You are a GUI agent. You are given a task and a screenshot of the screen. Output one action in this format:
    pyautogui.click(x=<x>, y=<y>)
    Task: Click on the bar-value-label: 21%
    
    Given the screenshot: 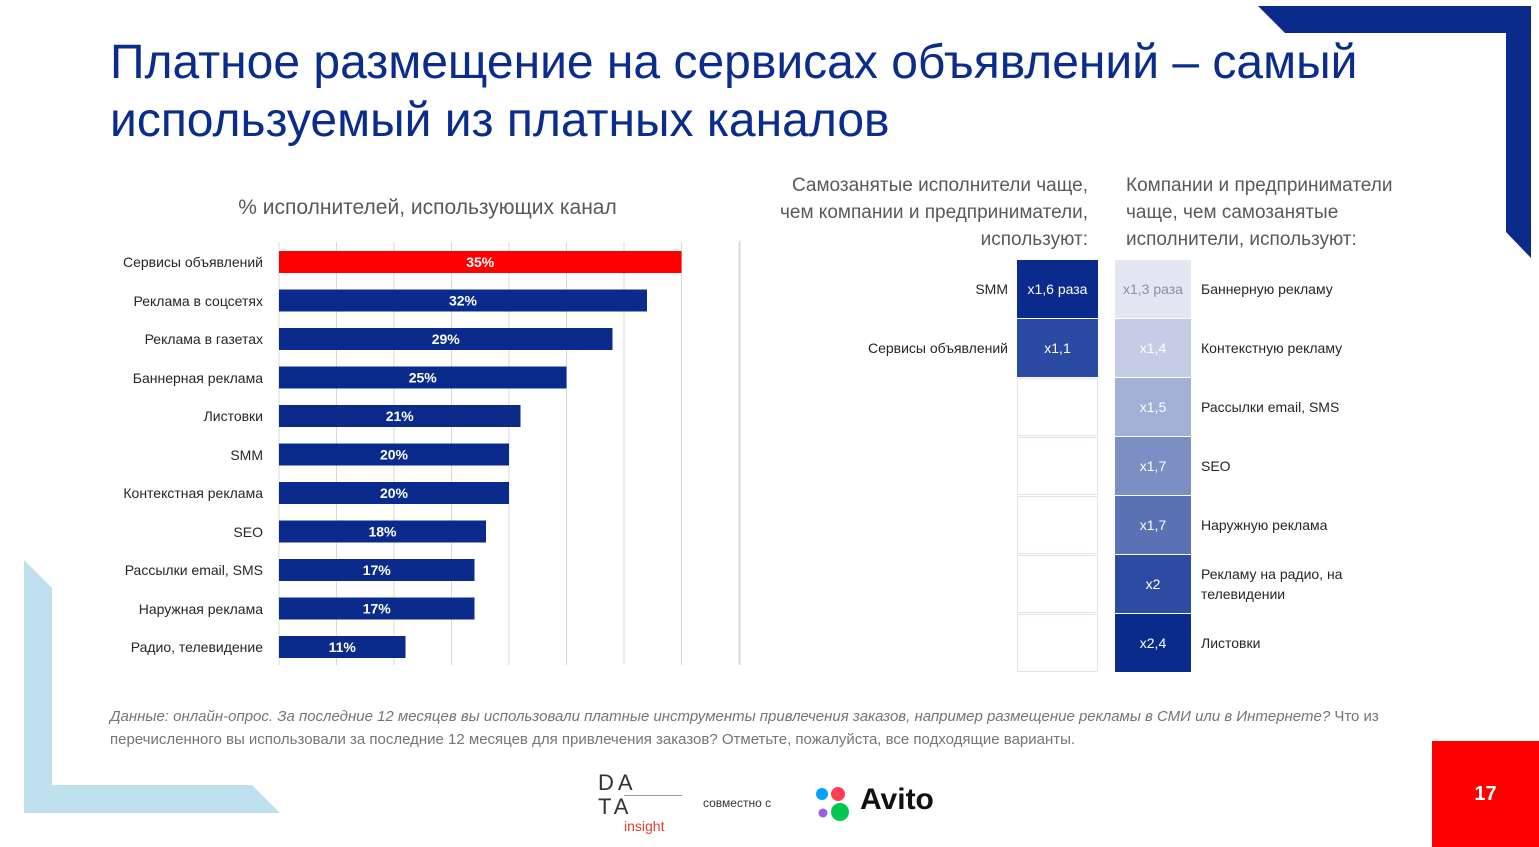 What is the action you would take?
    pyautogui.click(x=400, y=416)
    